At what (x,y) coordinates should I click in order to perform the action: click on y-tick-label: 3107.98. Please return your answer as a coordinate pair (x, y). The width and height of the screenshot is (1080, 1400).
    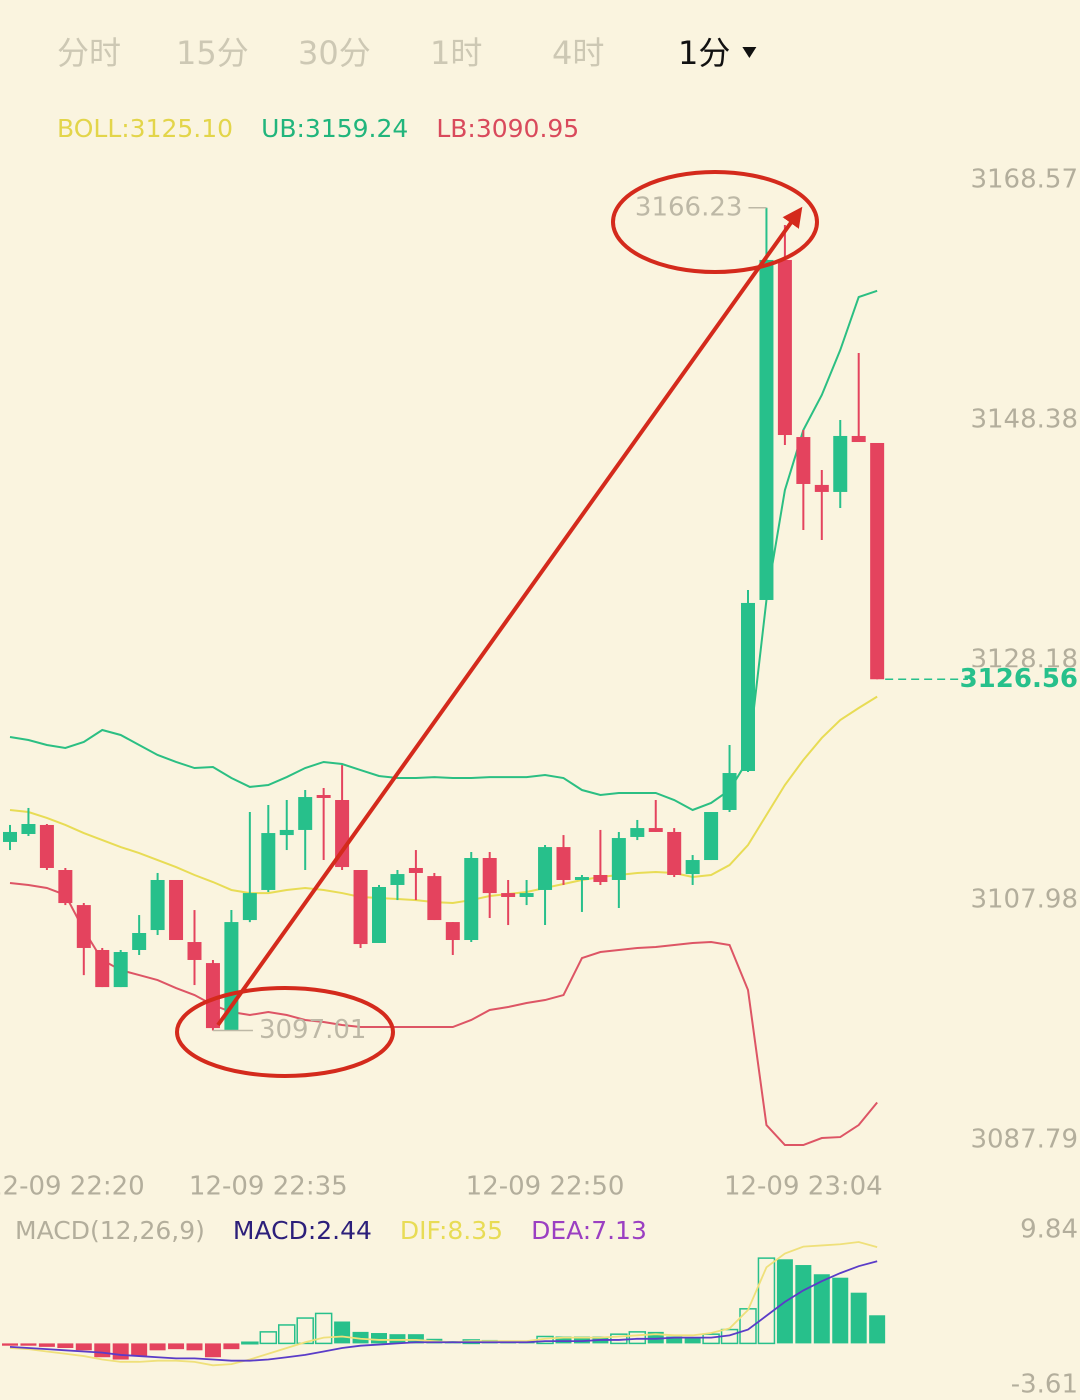
    Looking at the image, I should click on (1024, 900).